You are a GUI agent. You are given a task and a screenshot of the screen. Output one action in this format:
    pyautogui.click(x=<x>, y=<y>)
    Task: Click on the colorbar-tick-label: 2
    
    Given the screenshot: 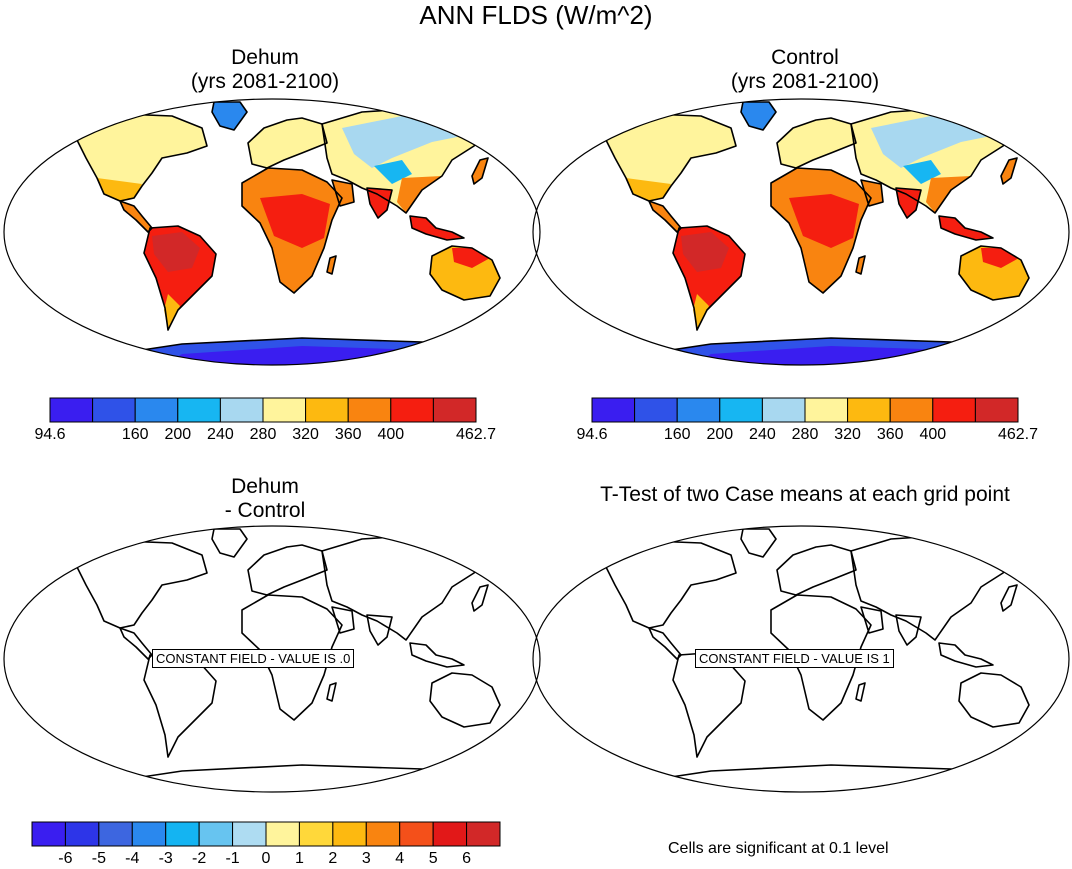 What is the action you would take?
    pyautogui.click(x=332, y=858)
    